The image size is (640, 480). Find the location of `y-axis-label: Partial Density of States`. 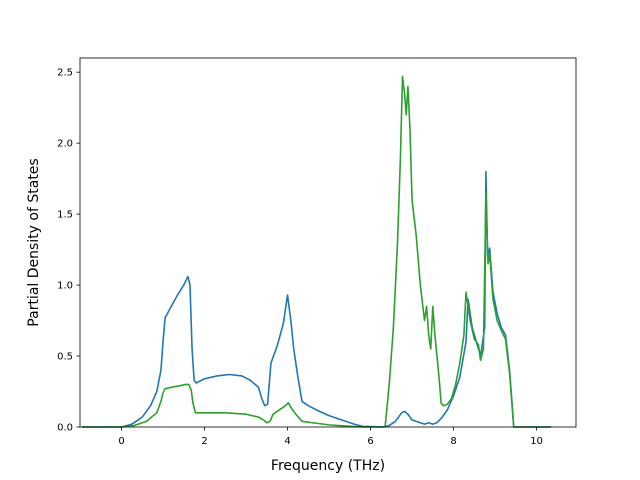

y-axis-label: Partial Density of States is located at coordinates (34, 242).